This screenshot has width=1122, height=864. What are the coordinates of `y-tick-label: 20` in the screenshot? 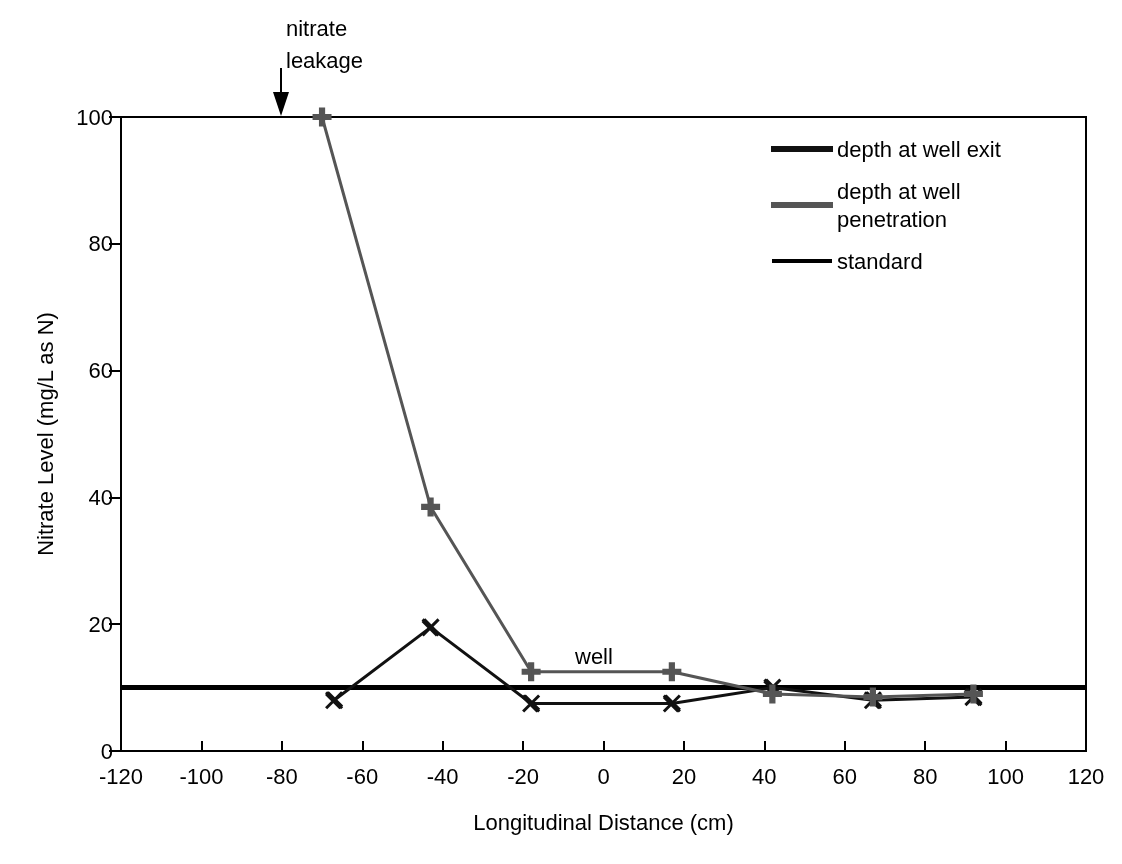 It's located at (100, 624).